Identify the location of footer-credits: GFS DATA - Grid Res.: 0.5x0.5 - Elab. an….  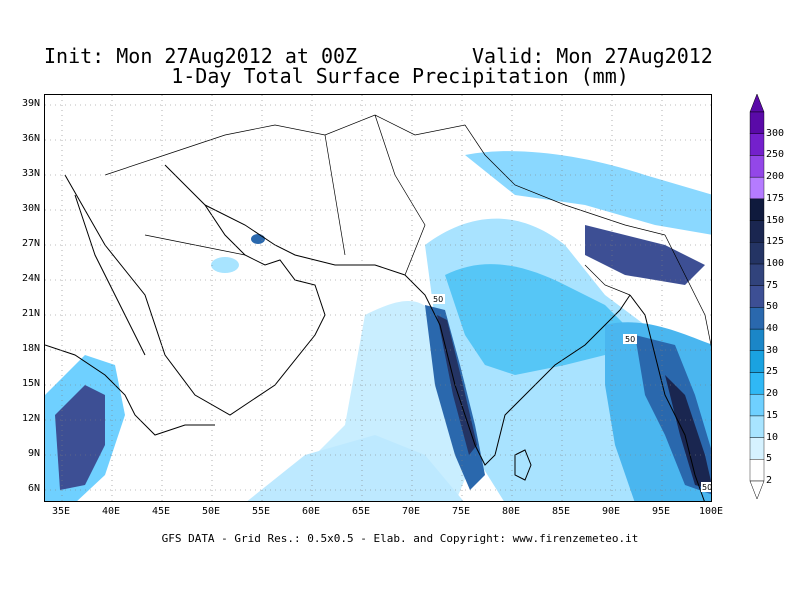
(400, 538).